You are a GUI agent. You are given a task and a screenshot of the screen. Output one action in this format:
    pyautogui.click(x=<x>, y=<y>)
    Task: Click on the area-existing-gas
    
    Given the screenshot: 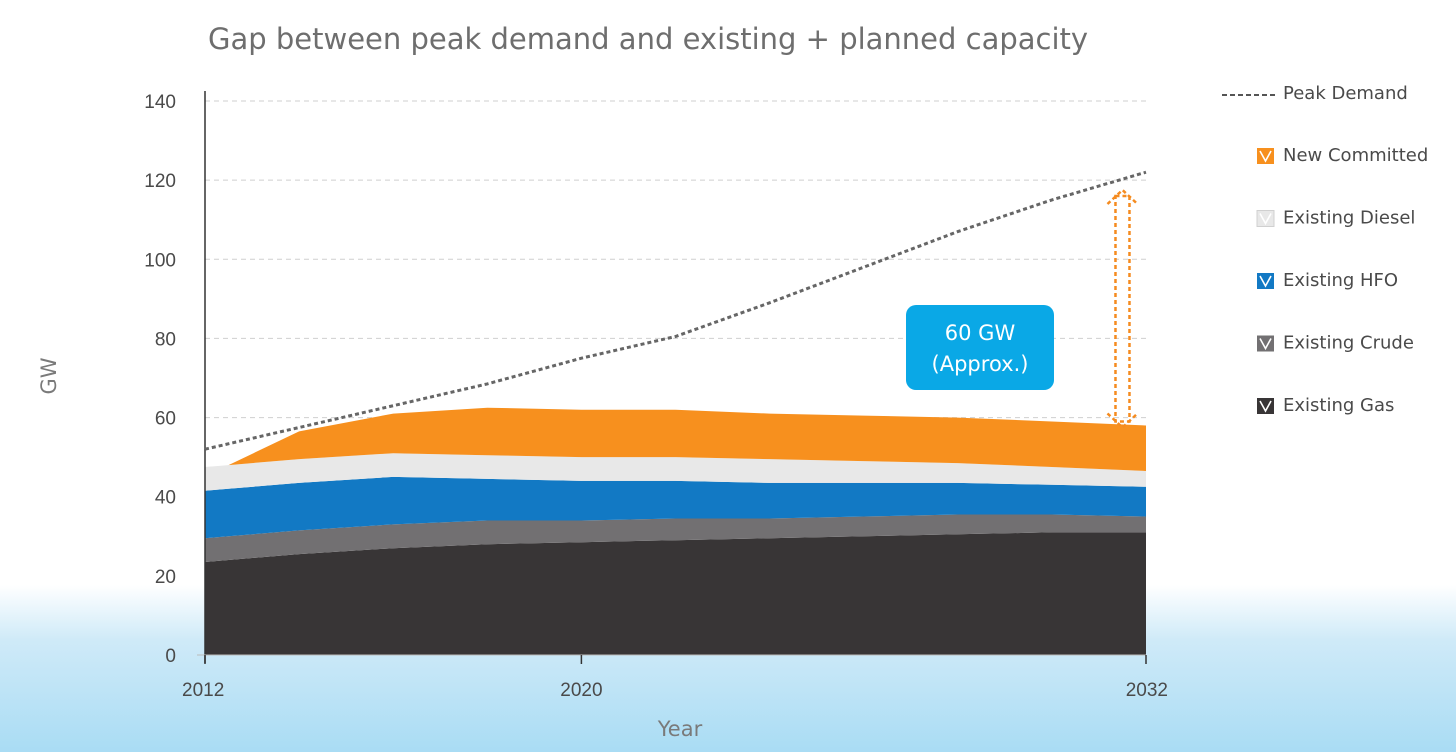 What is the action you would take?
    pyautogui.click(x=675, y=593)
    